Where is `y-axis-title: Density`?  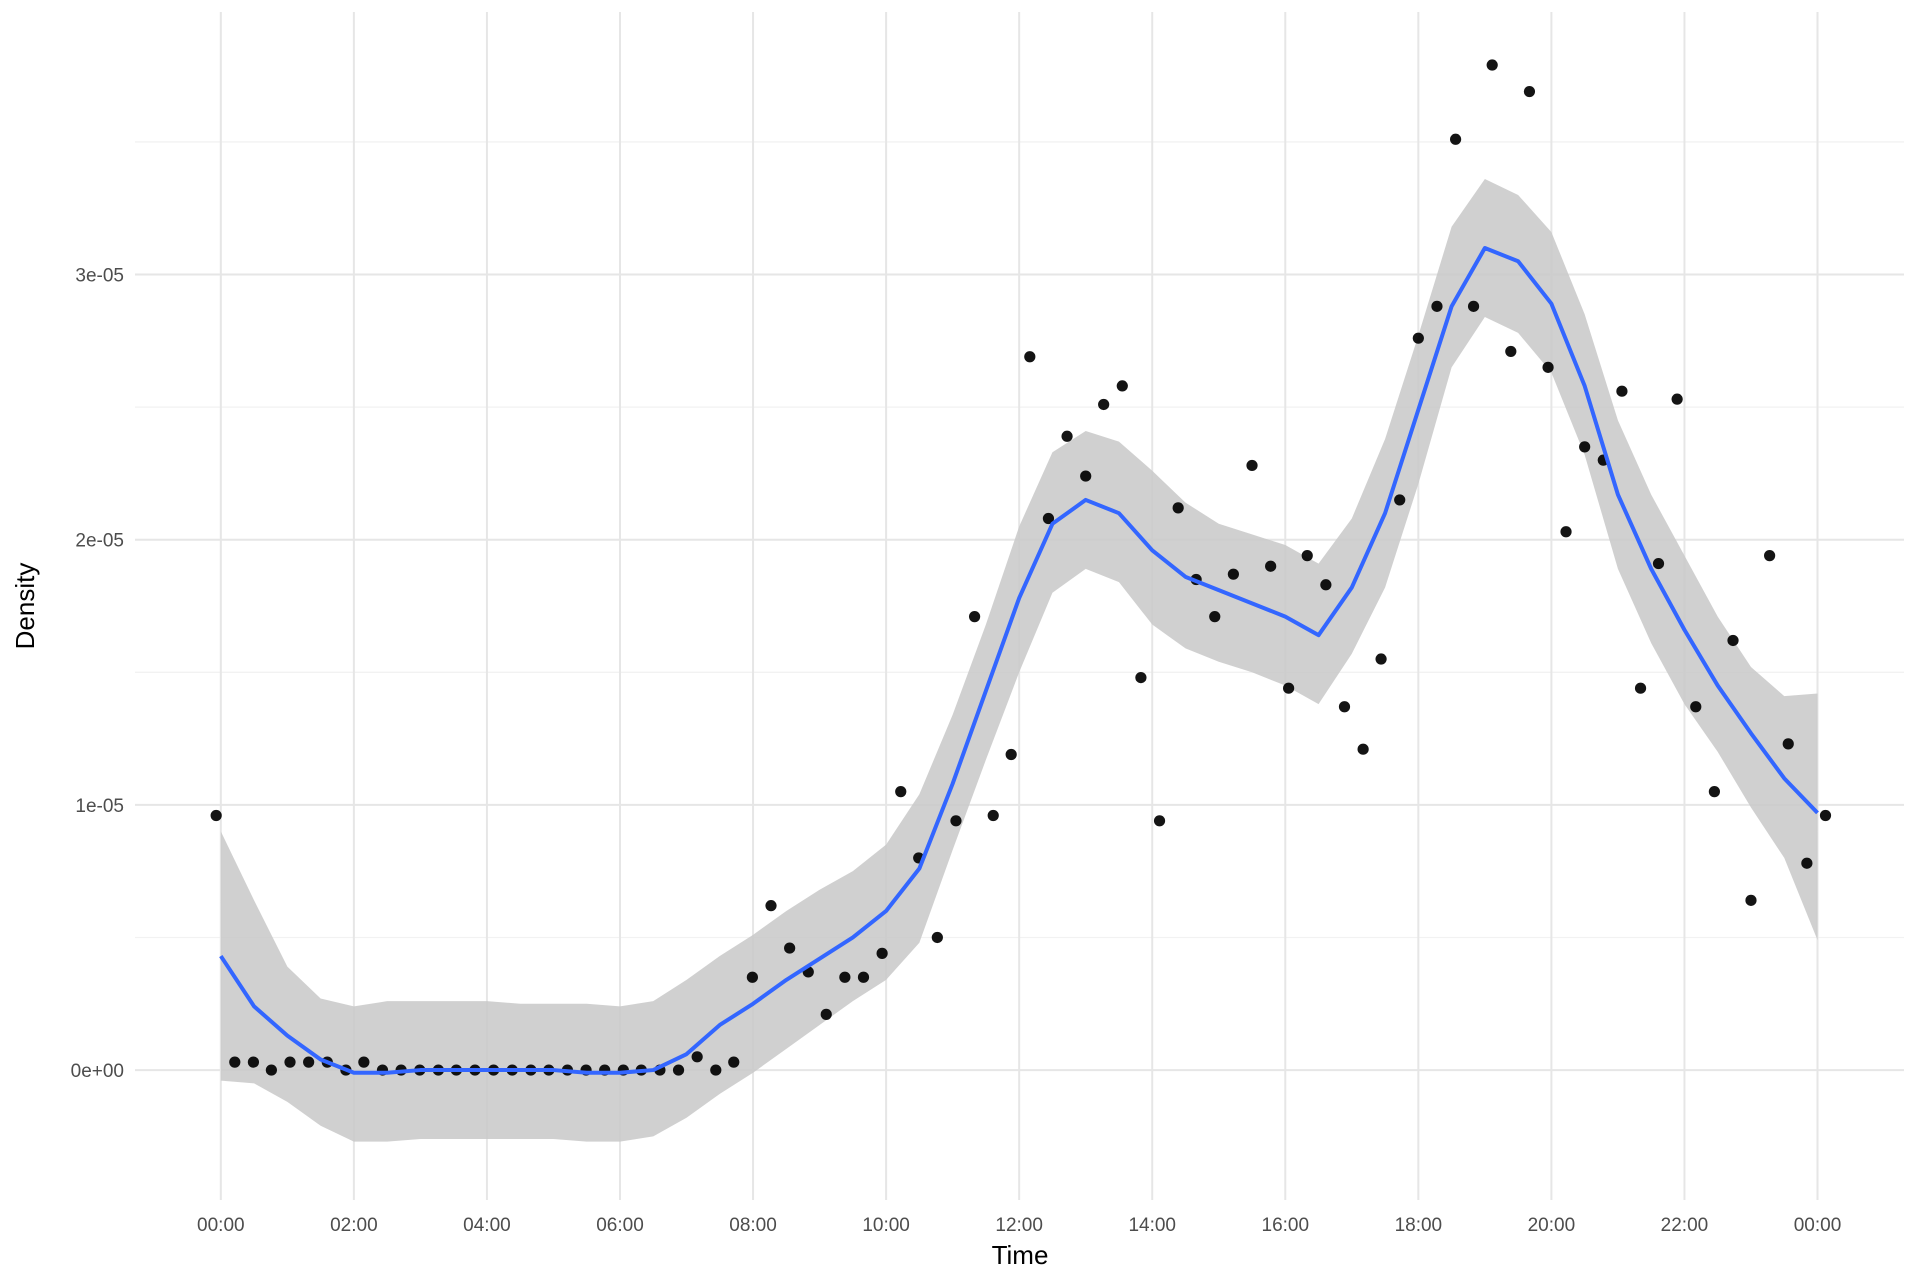 y-axis-title: Density is located at coordinates (25, 606).